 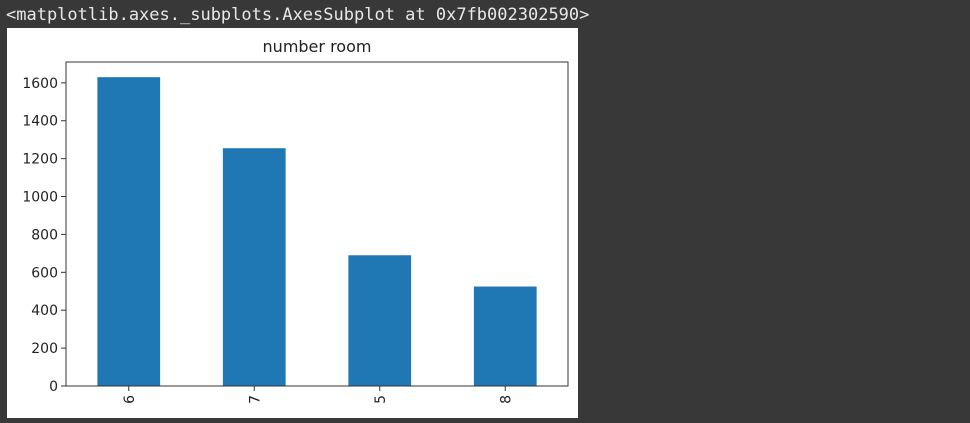 I want to click on x-tick-label-7: 7, so click(x=255, y=399).